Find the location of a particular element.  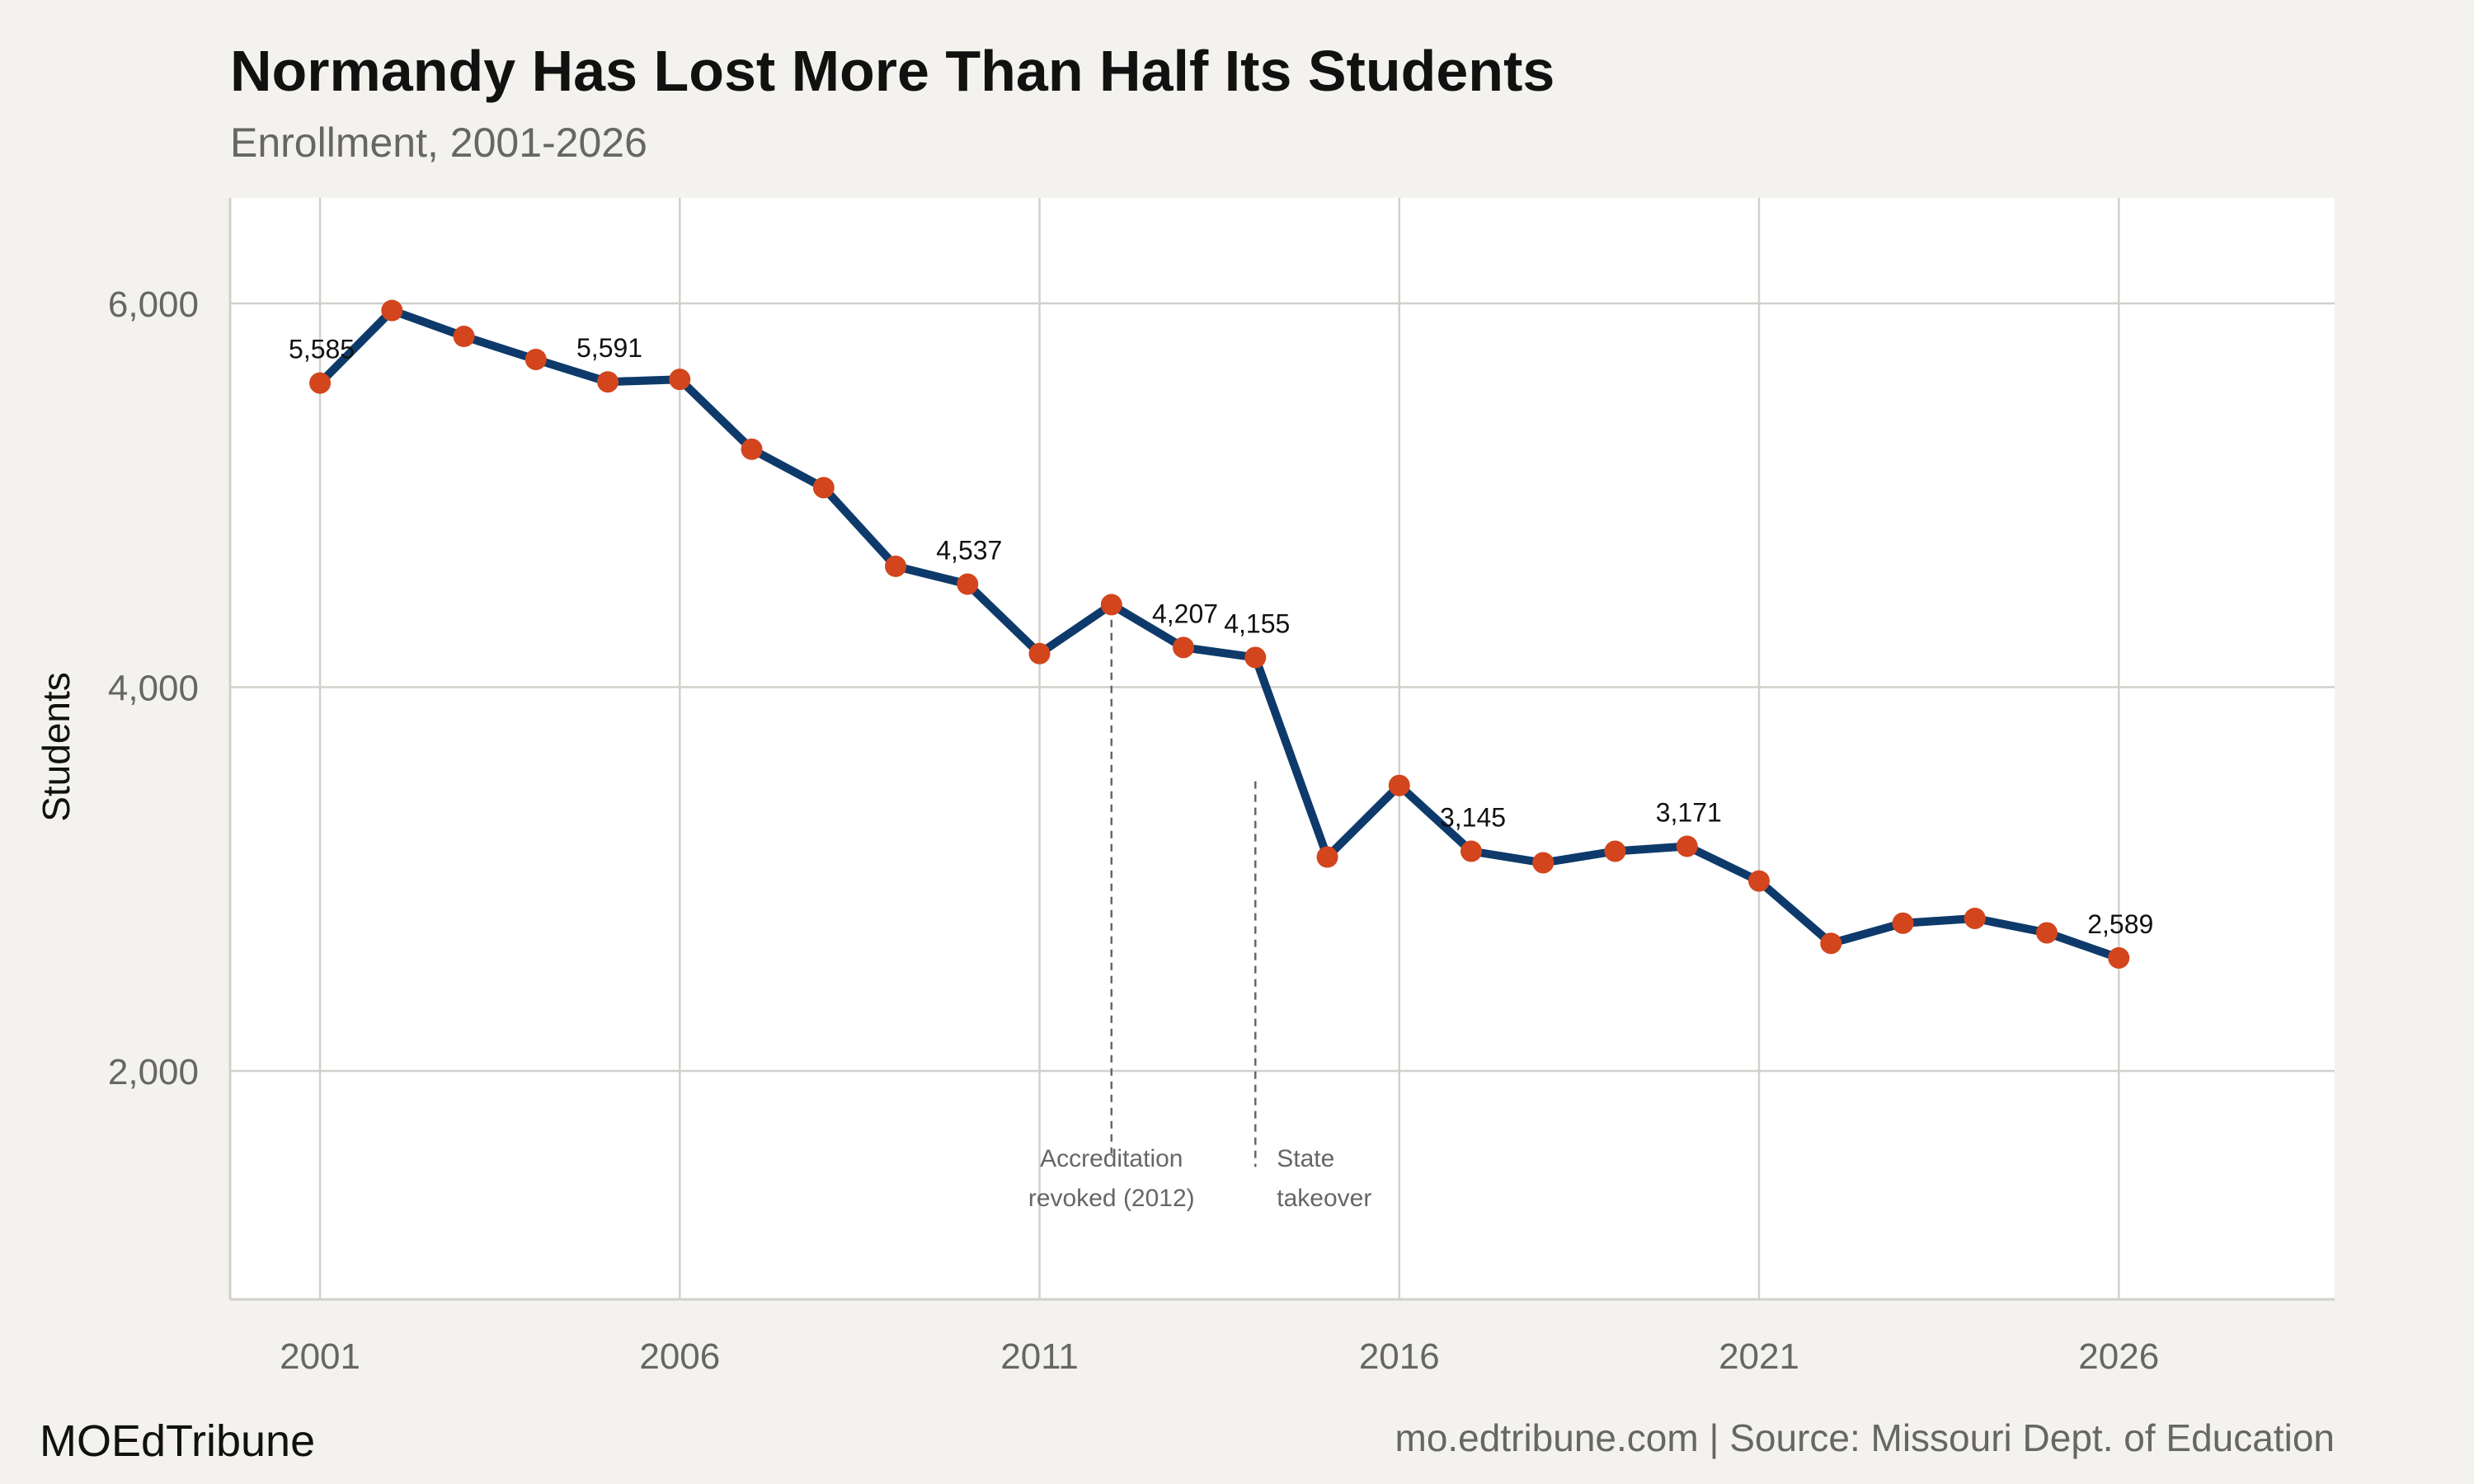

annotations: Accreditation revoked (2012) State takeover is located at coordinates (1199, 909).